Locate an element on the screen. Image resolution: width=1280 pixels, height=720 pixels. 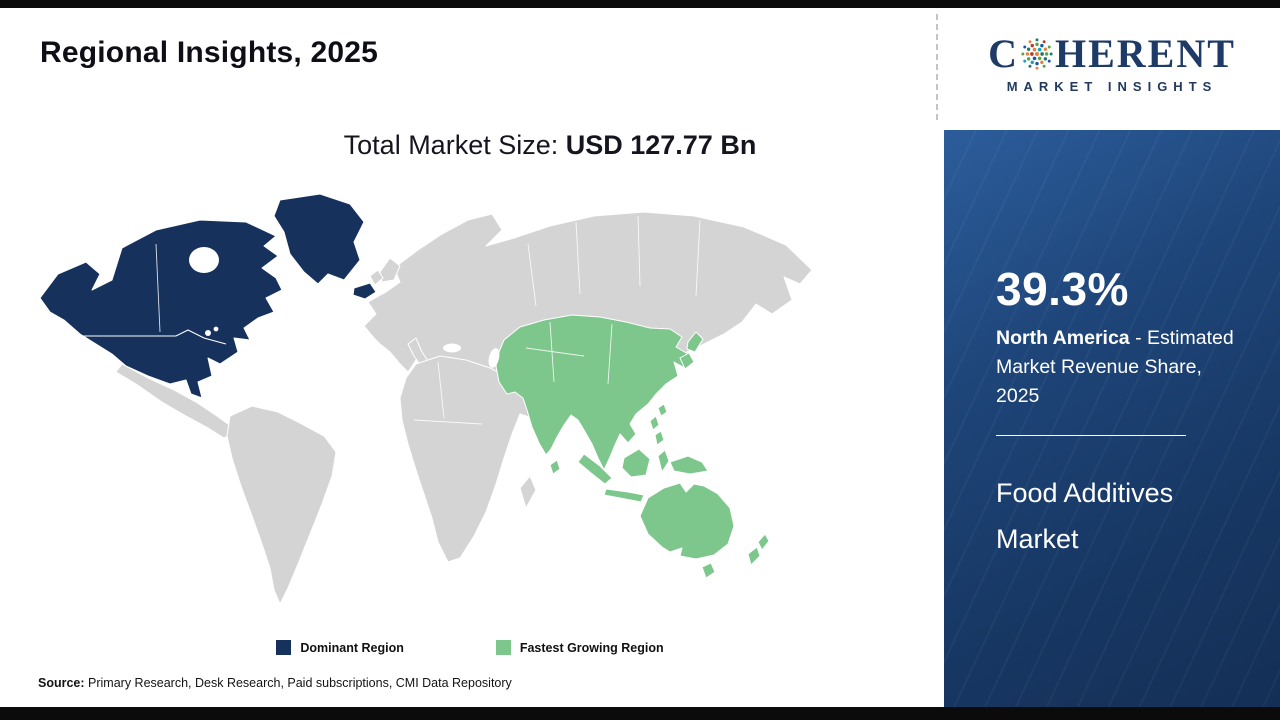
region-name: North America is located at coordinates (1063, 338).